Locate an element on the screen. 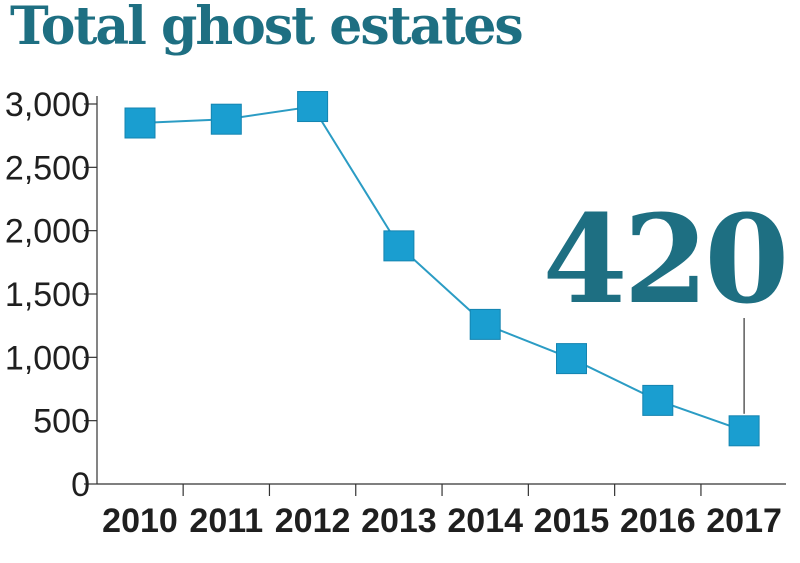 The image size is (800, 563). x-tick-label: 2013 is located at coordinates (399, 521).